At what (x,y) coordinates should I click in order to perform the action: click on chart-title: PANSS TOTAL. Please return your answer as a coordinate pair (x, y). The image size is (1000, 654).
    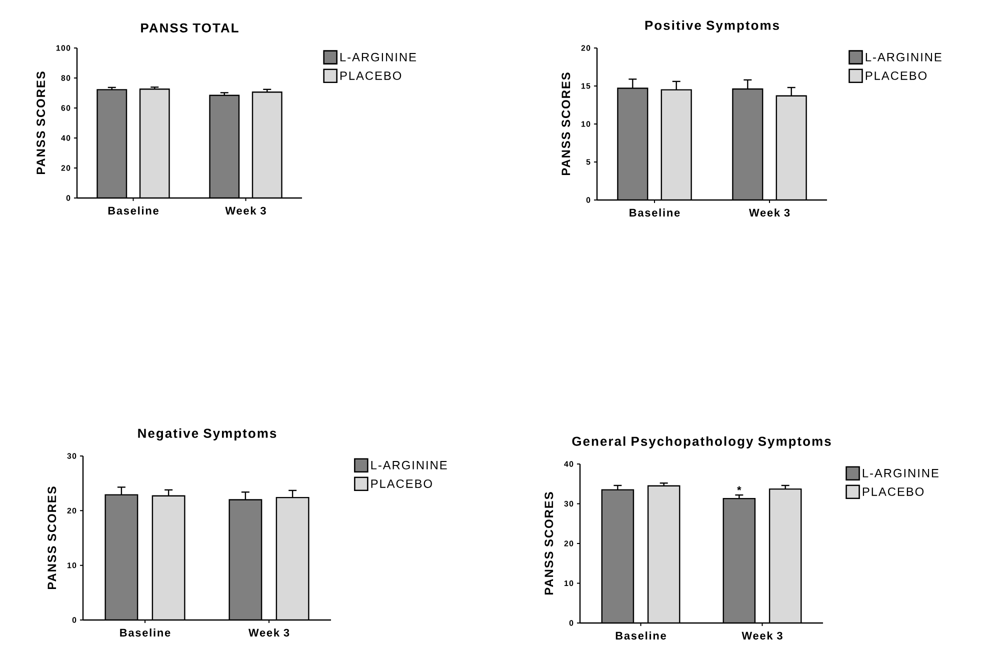
    Looking at the image, I should click on (189, 27).